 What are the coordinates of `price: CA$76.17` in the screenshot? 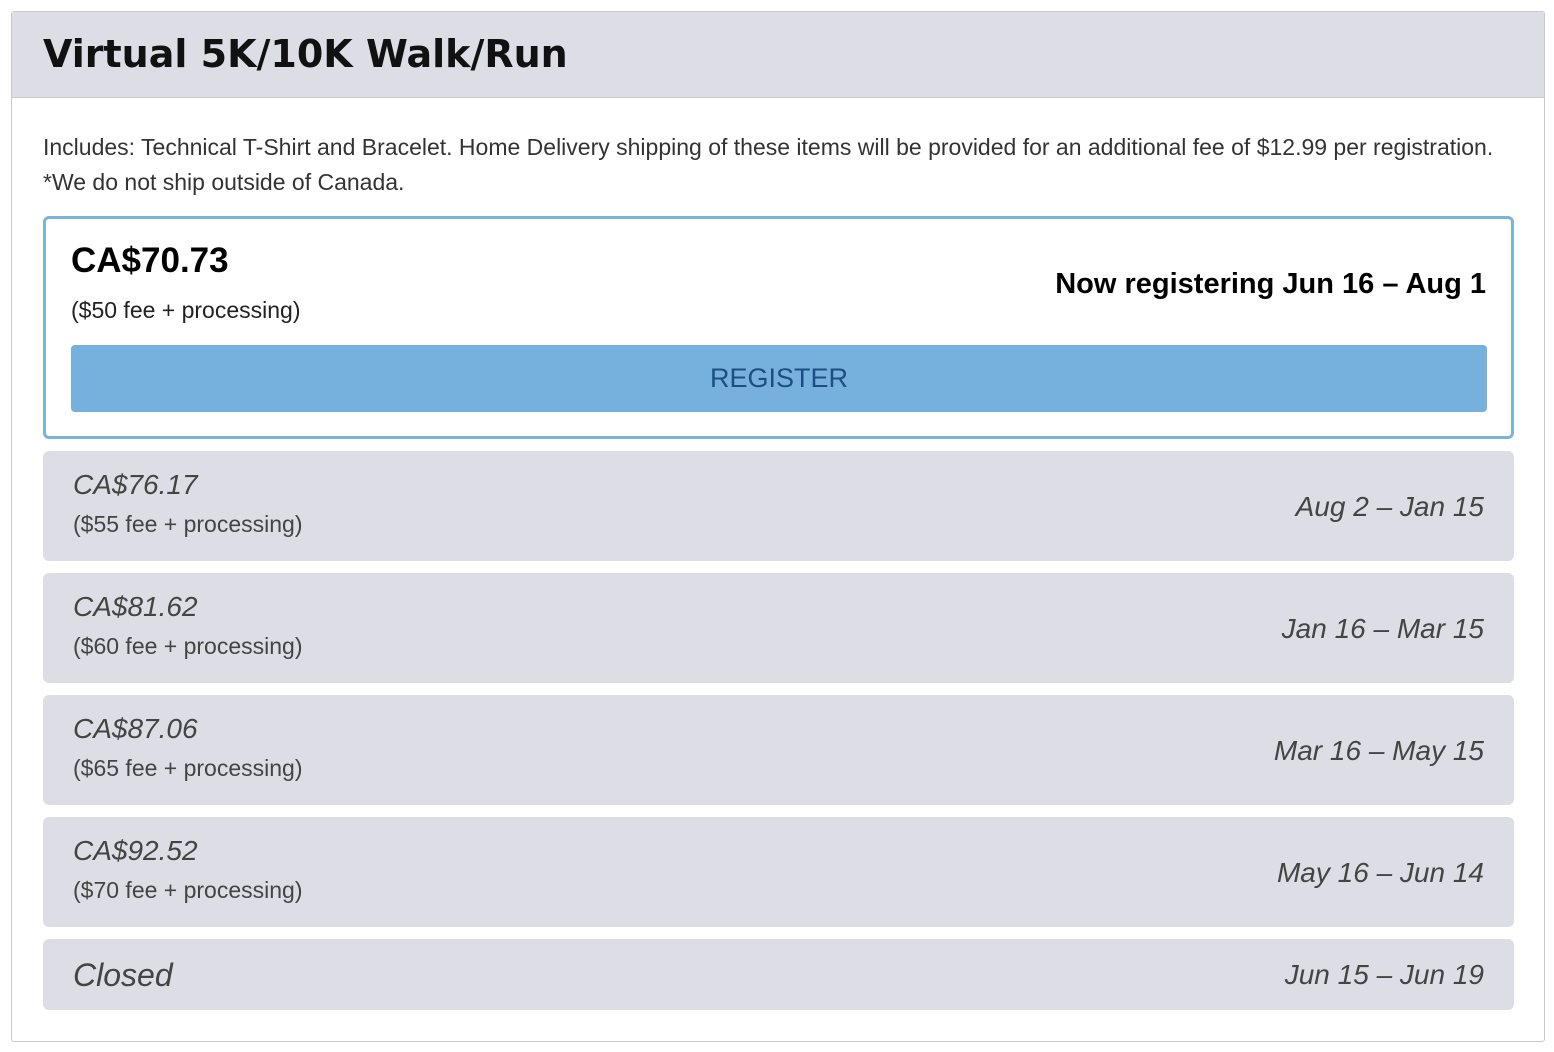 It's located at (135, 484).